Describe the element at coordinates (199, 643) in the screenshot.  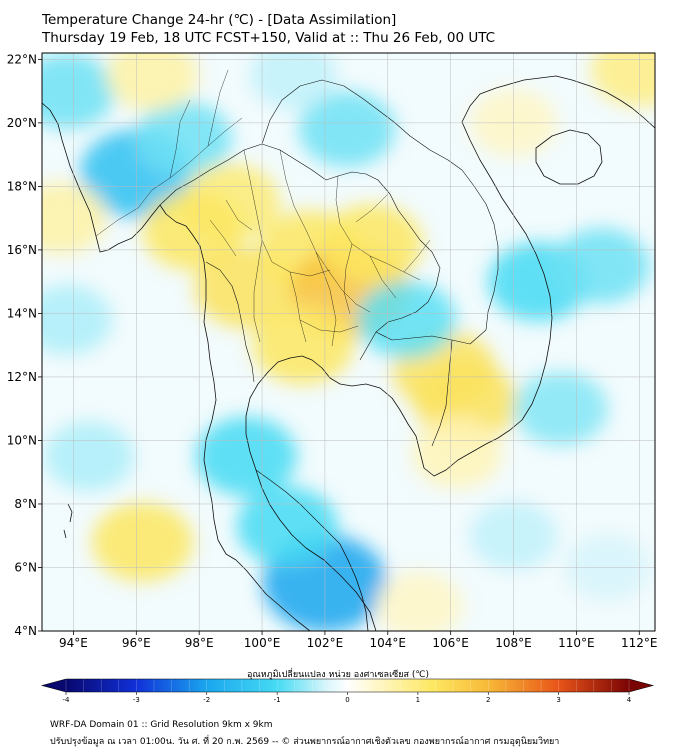
I see `lon-tick-label: 98°E` at that location.